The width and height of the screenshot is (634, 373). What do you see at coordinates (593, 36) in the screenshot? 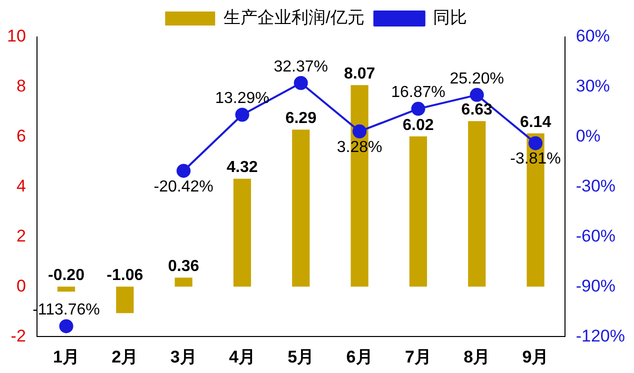
I see `y2-tick-label: 60%` at bounding box center [593, 36].